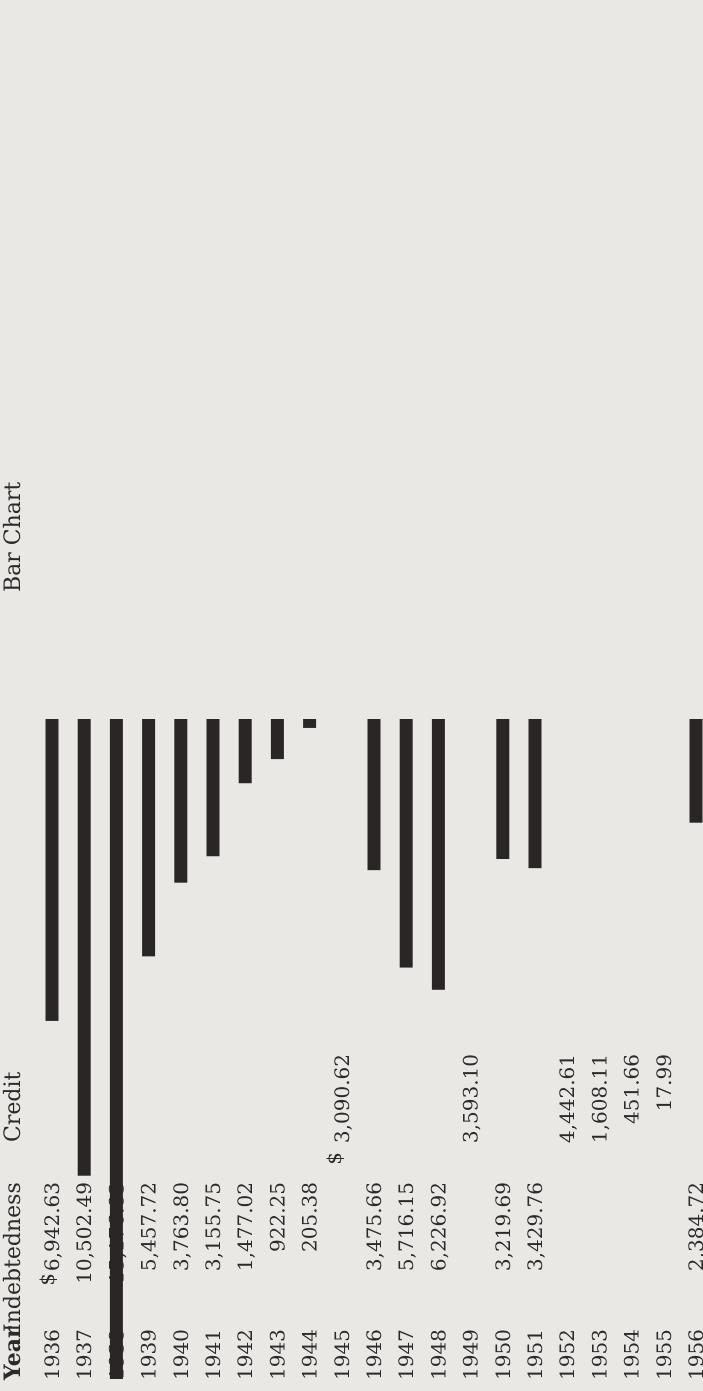 The height and width of the screenshot is (1391, 703). What do you see at coordinates (84, 1354) in the screenshot?
I see `year-label: 1937` at bounding box center [84, 1354].